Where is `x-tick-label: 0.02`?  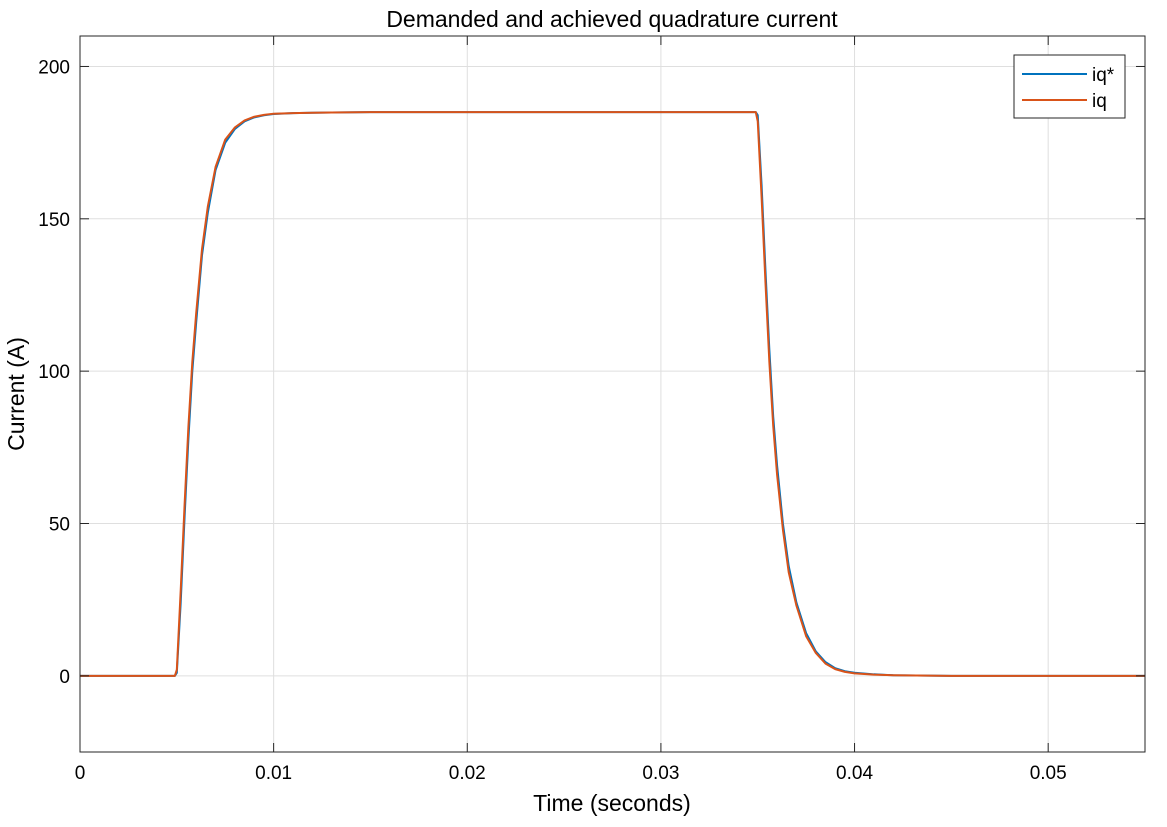
x-tick-label: 0.02 is located at coordinates (467, 773).